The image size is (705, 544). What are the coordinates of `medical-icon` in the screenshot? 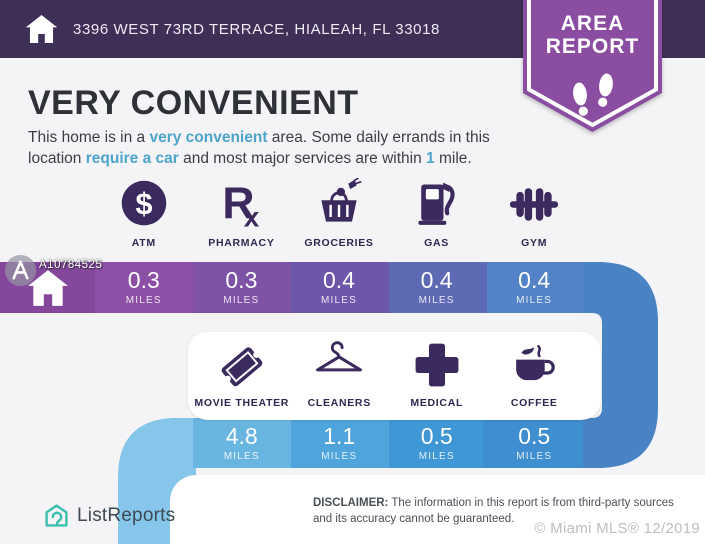 It's located at (437, 365).